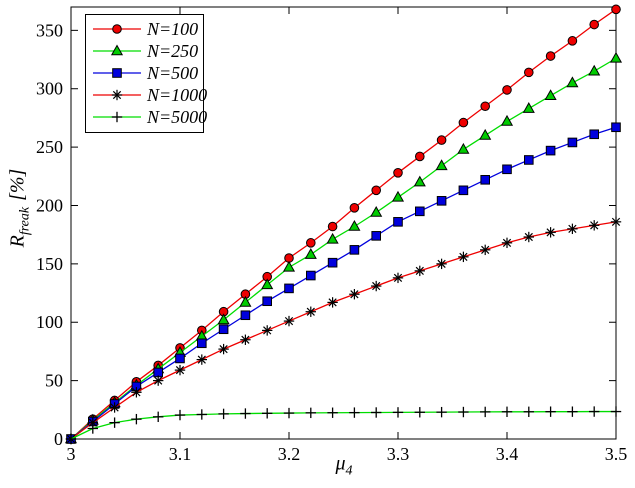  I want to click on x-tick-label: 3.2, so click(289, 454).